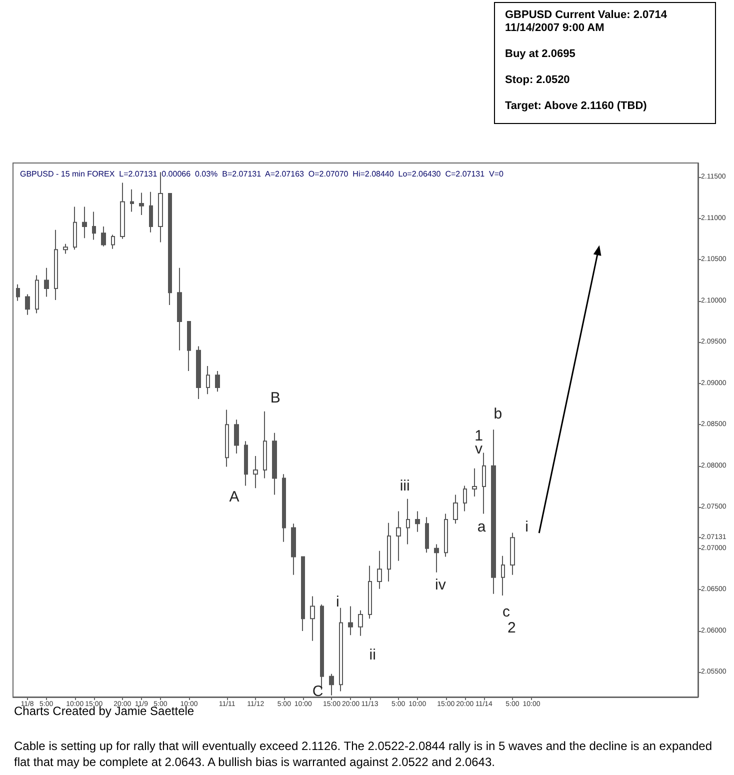  Describe the element at coordinates (498, 413) in the screenshot. I see `annotation: b` at that location.